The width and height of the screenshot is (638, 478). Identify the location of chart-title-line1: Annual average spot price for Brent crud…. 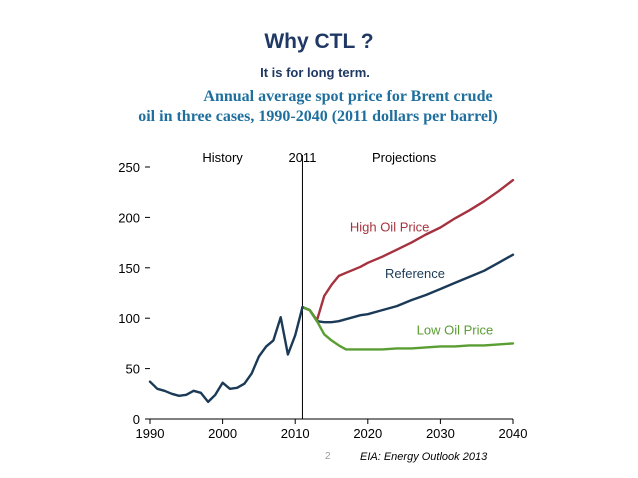
(348, 96).